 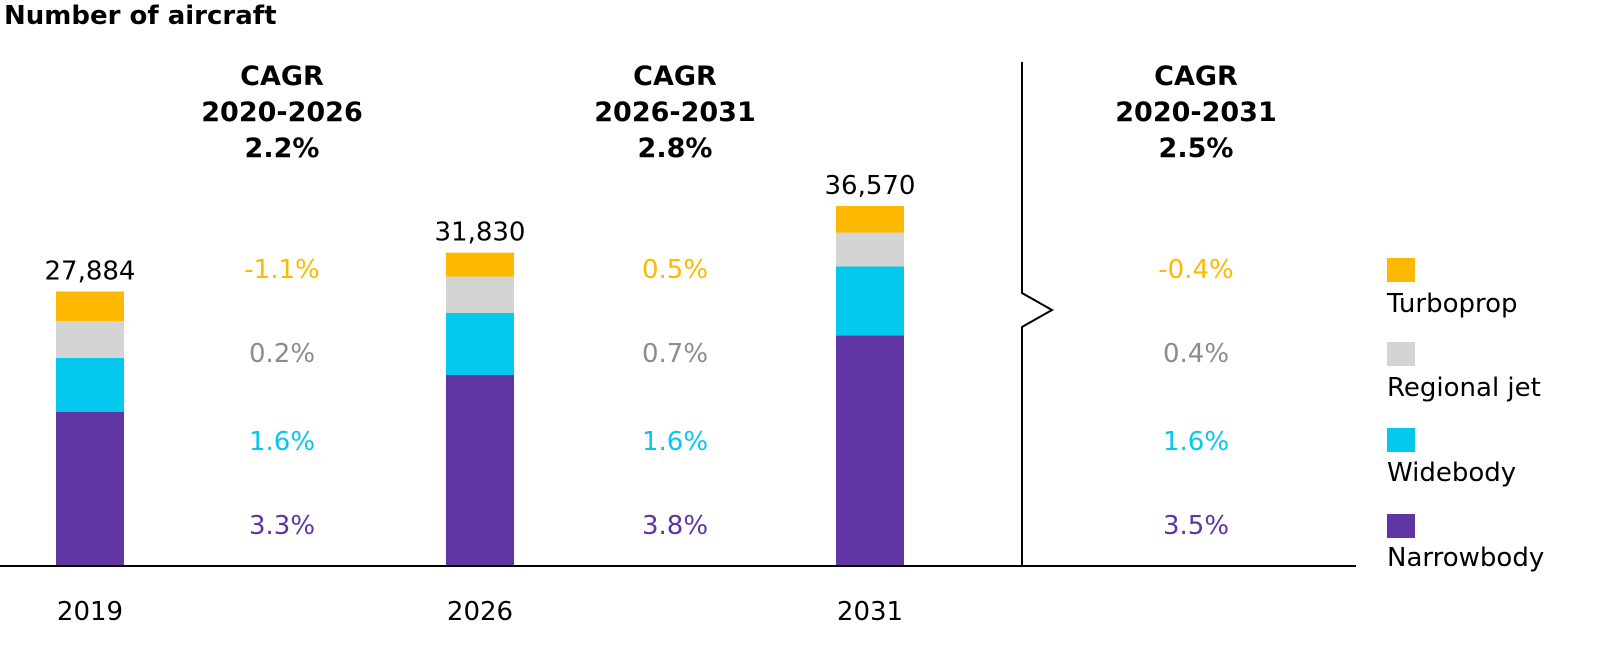 What do you see at coordinates (675, 354) in the screenshot?
I see `cagr-rate-regional-jet-1: 0.7%` at bounding box center [675, 354].